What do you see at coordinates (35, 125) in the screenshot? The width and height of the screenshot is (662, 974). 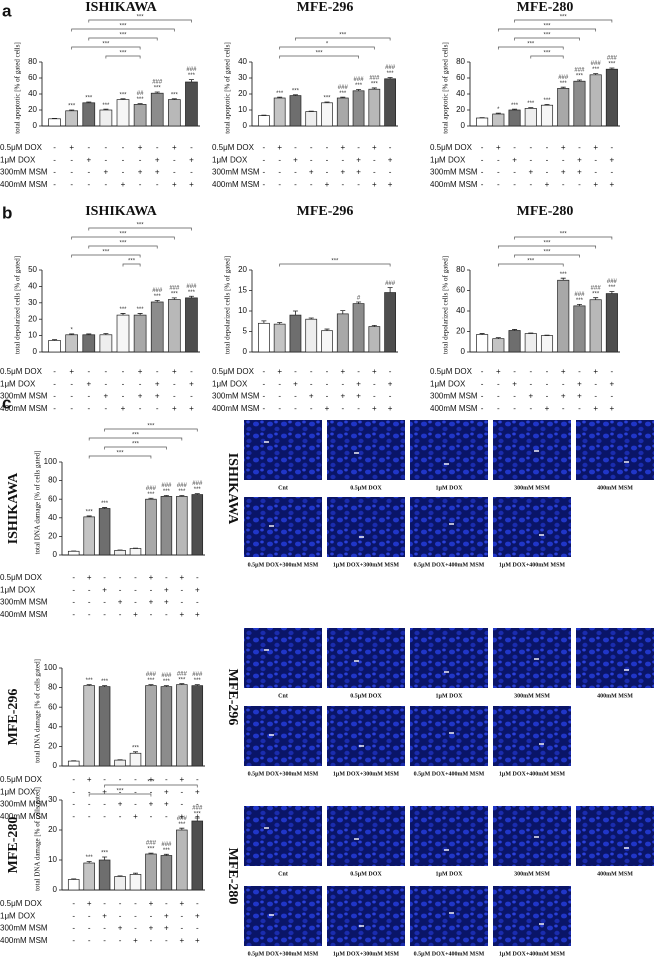 I see `y-tick-label: 0` at bounding box center [35, 125].